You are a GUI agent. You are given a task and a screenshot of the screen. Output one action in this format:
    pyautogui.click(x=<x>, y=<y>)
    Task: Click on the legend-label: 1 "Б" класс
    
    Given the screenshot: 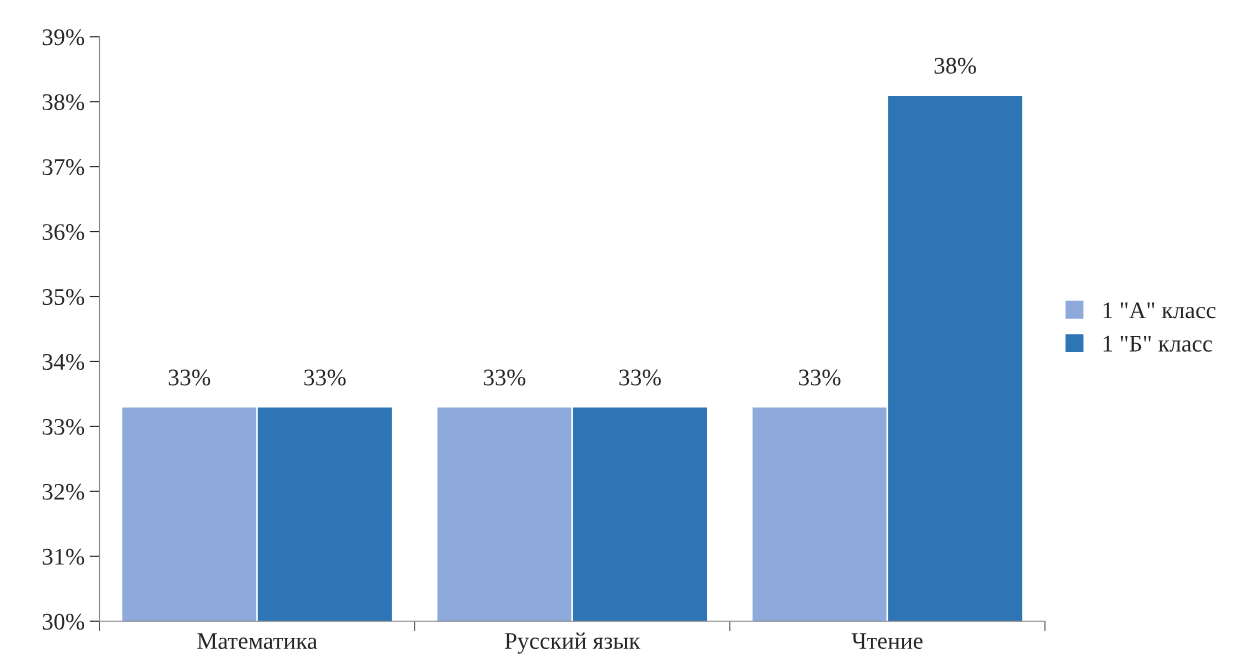 What is the action you would take?
    pyautogui.click(x=1158, y=343)
    